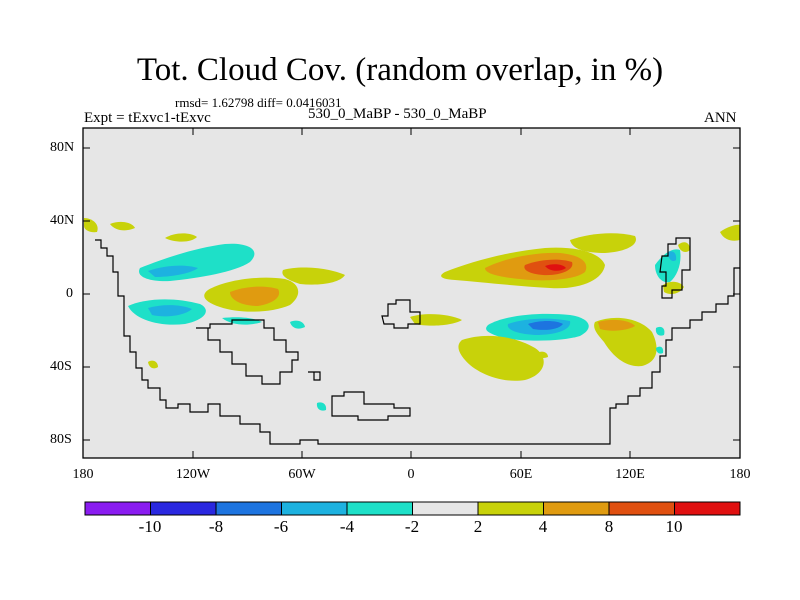  Describe the element at coordinates (684, 247) in the screenshot. I see `contour-pos-2-japan` at that location.